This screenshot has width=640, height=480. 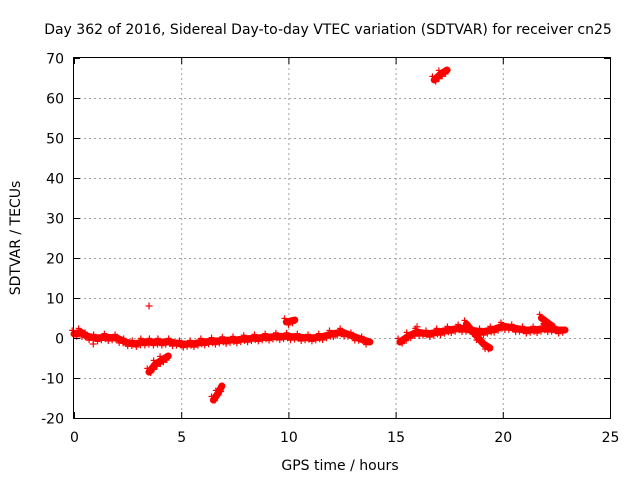 I want to click on x-tick-label: 0, so click(x=74, y=438).